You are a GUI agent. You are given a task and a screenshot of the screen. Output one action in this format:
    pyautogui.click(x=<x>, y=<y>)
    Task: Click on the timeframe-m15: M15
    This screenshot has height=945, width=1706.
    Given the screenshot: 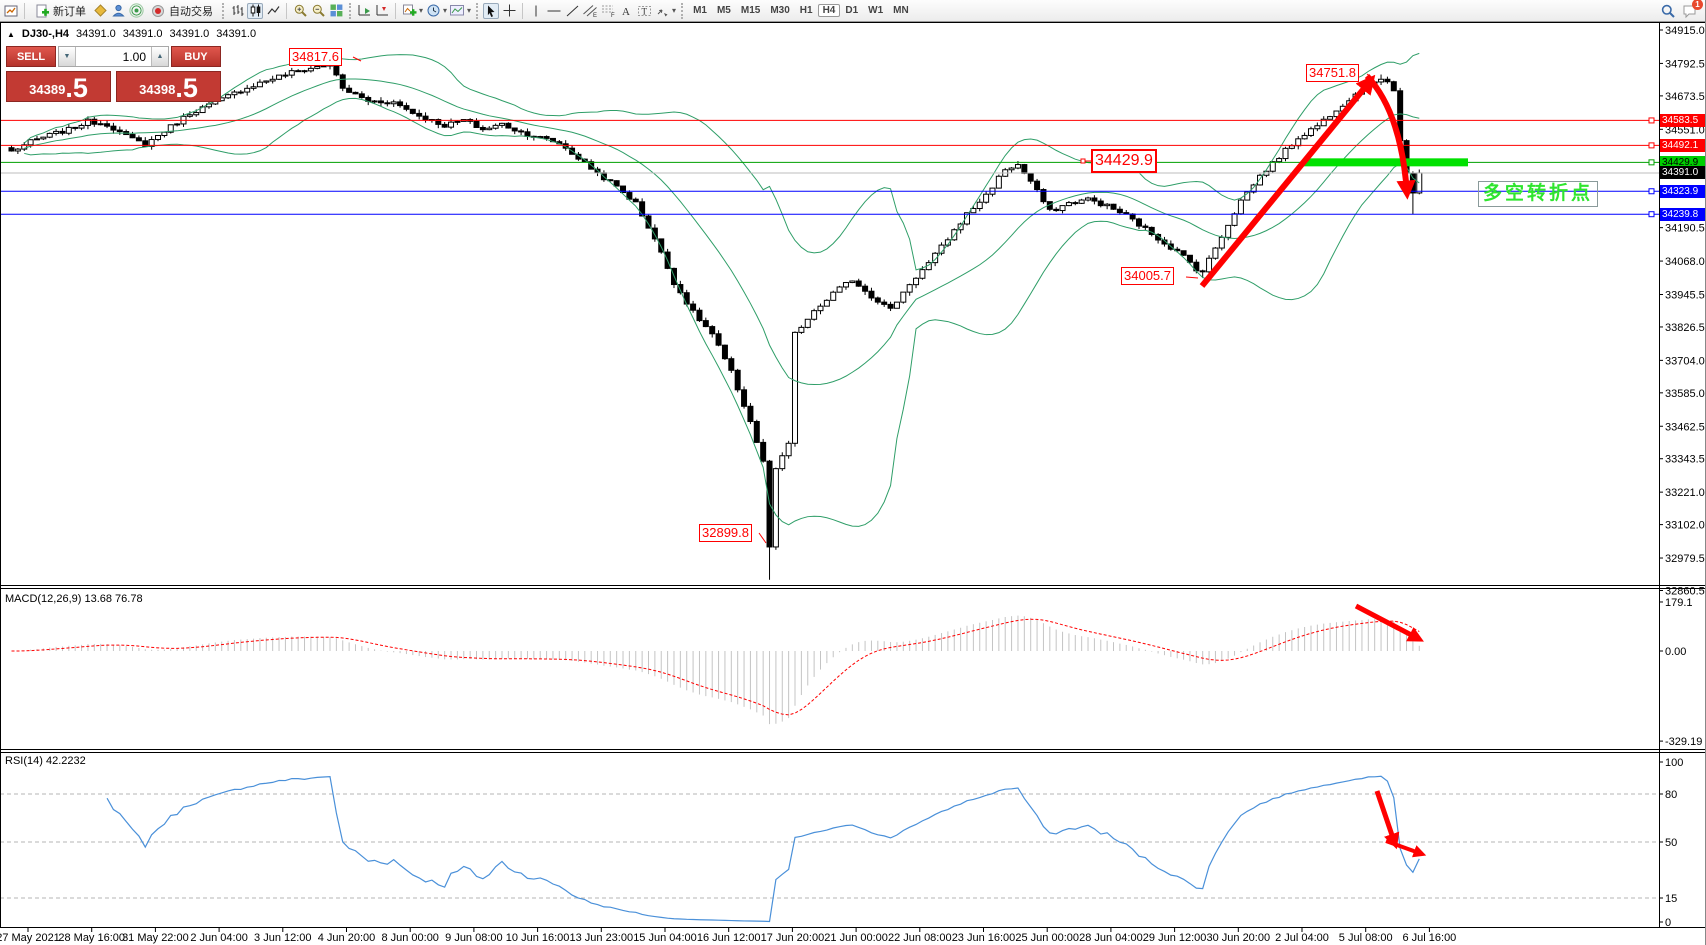 What is the action you would take?
    pyautogui.click(x=750, y=10)
    